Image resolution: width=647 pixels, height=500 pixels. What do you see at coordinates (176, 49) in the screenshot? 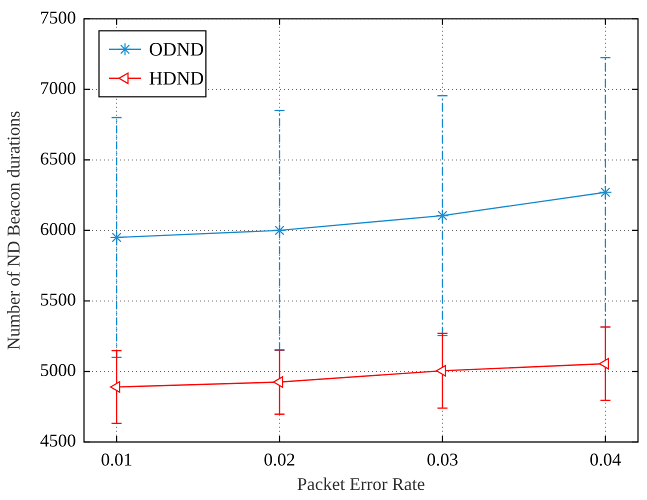
I see `legend-label: ODND` at bounding box center [176, 49].